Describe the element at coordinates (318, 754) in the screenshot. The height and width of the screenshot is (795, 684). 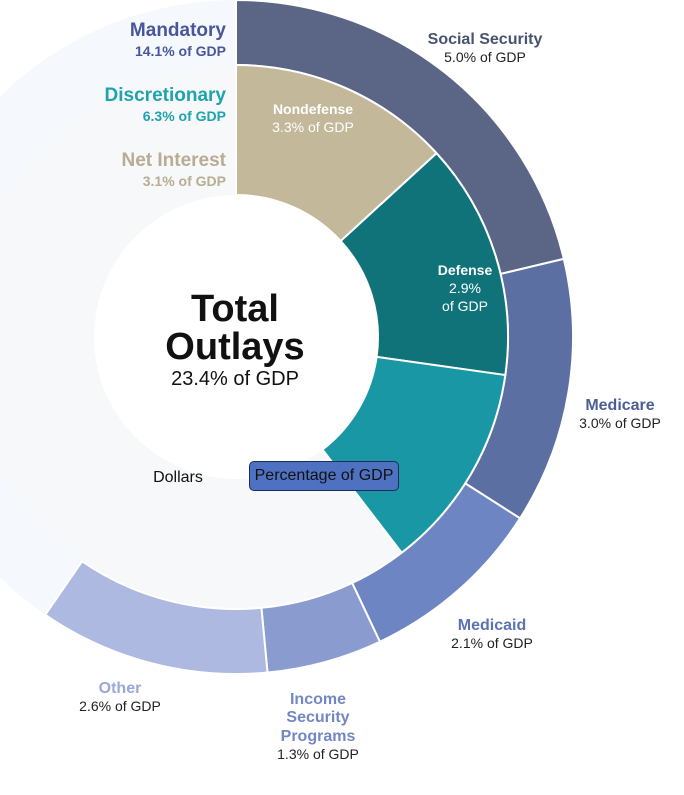
I see `income-security-value: 1.3% of GDP` at that location.